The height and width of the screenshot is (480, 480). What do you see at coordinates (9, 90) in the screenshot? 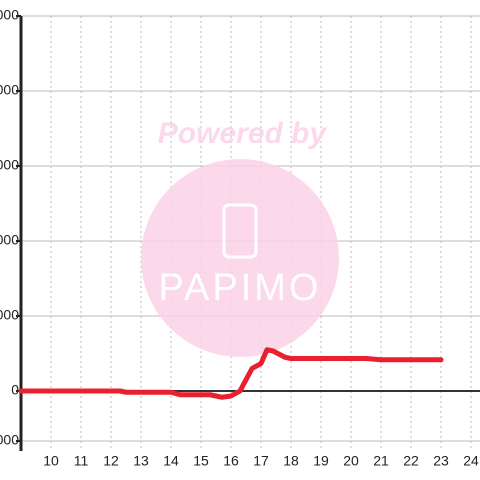
I see `y-tick-label: 120,000` at bounding box center [9, 90].